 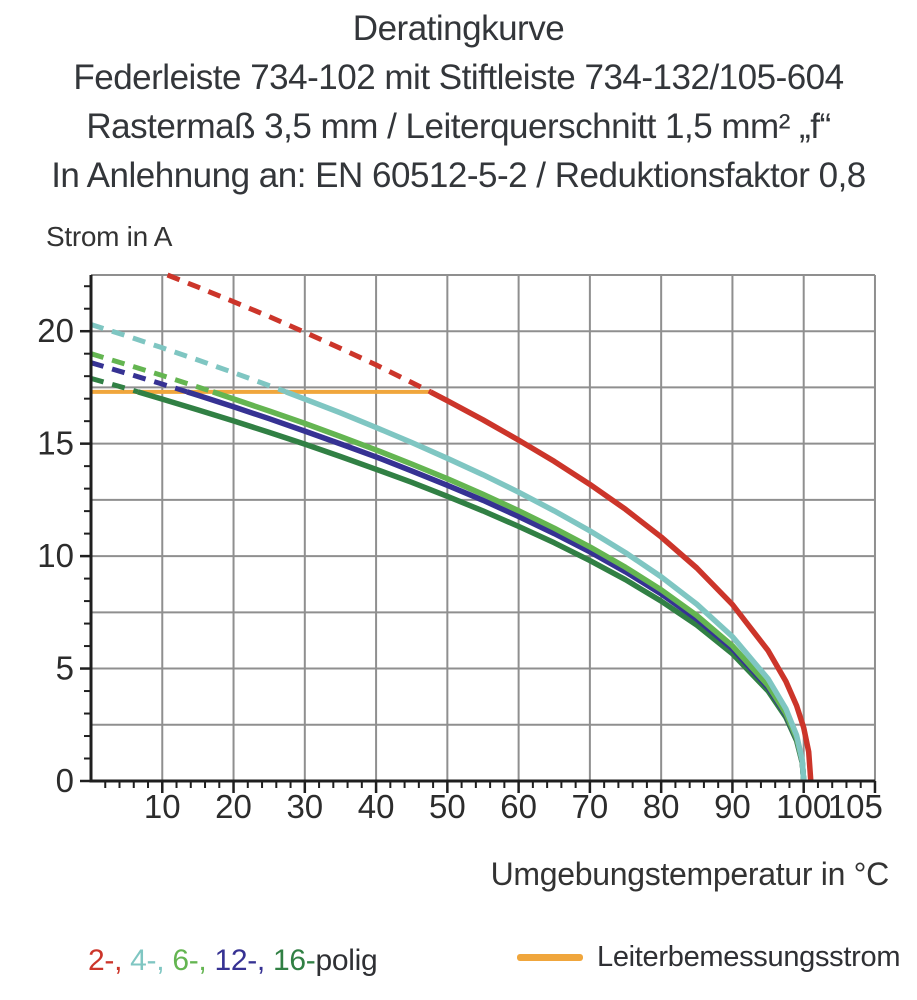 I want to click on y-tick-label-5: 5, so click(x=65, y=668).